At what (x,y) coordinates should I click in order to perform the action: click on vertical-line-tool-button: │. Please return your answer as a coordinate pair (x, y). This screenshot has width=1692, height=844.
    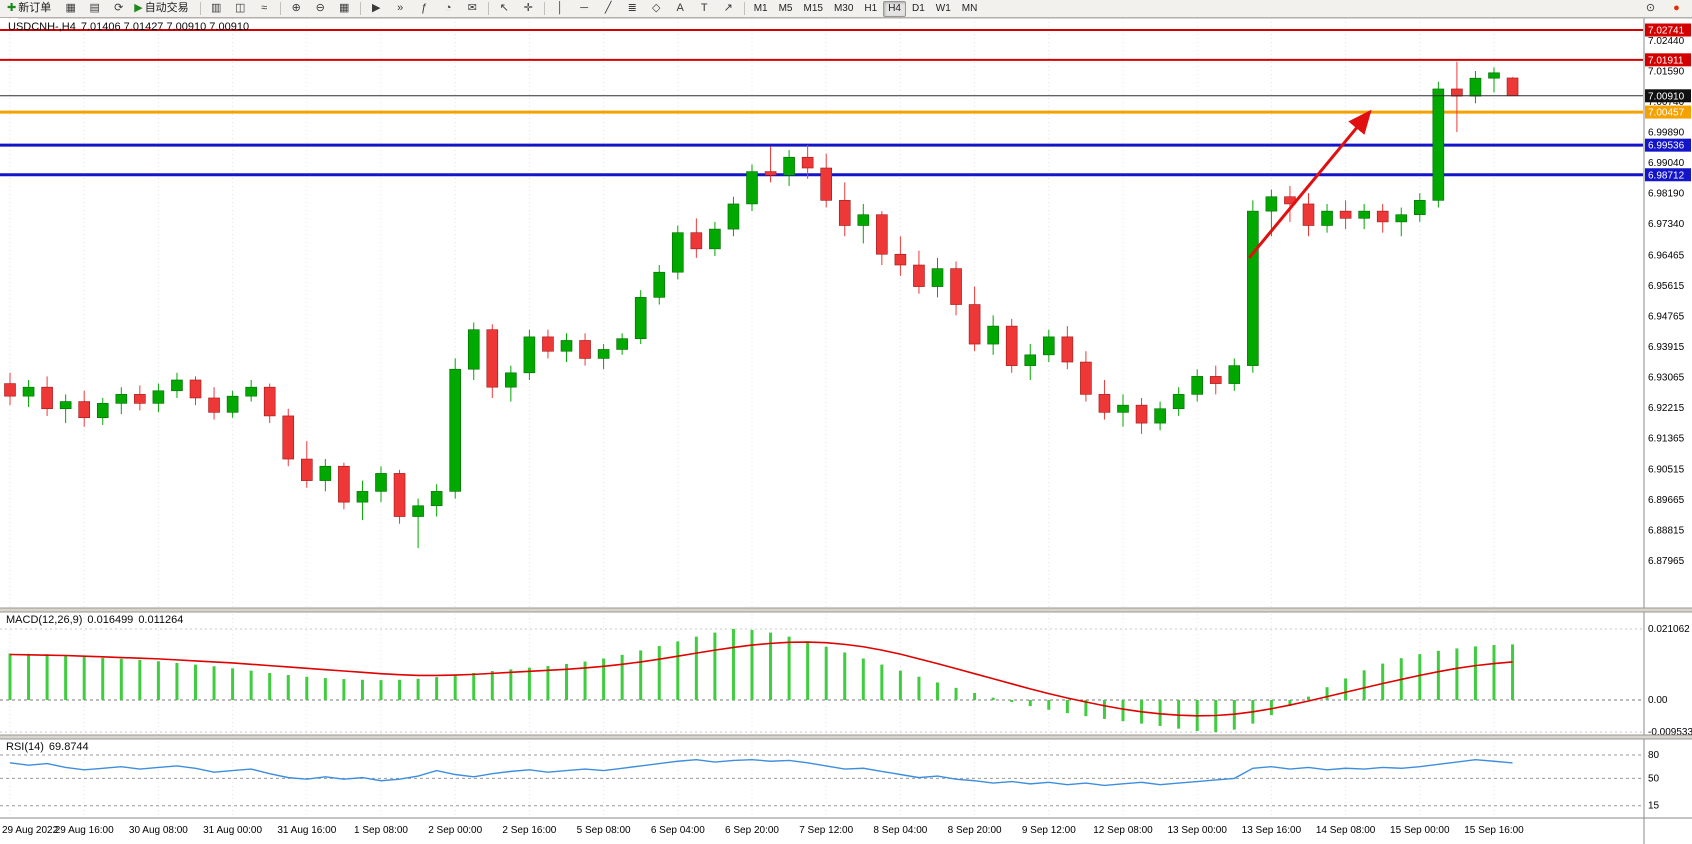
    Looking at the image, I should click on (560, 8).